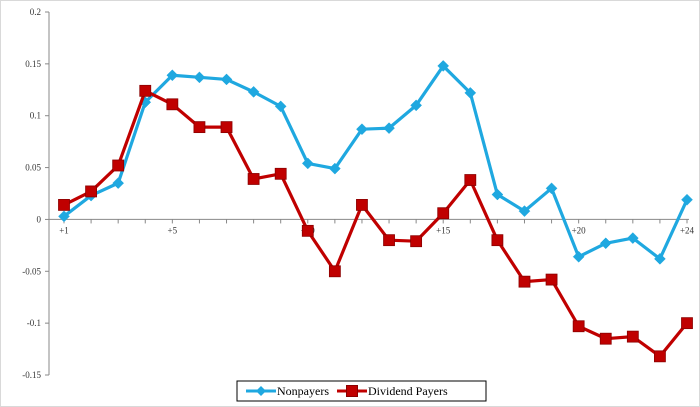  Describe the element at coordinates (34, 323) in the screenshot. I see `y-tick-label: -0.1` at that location.